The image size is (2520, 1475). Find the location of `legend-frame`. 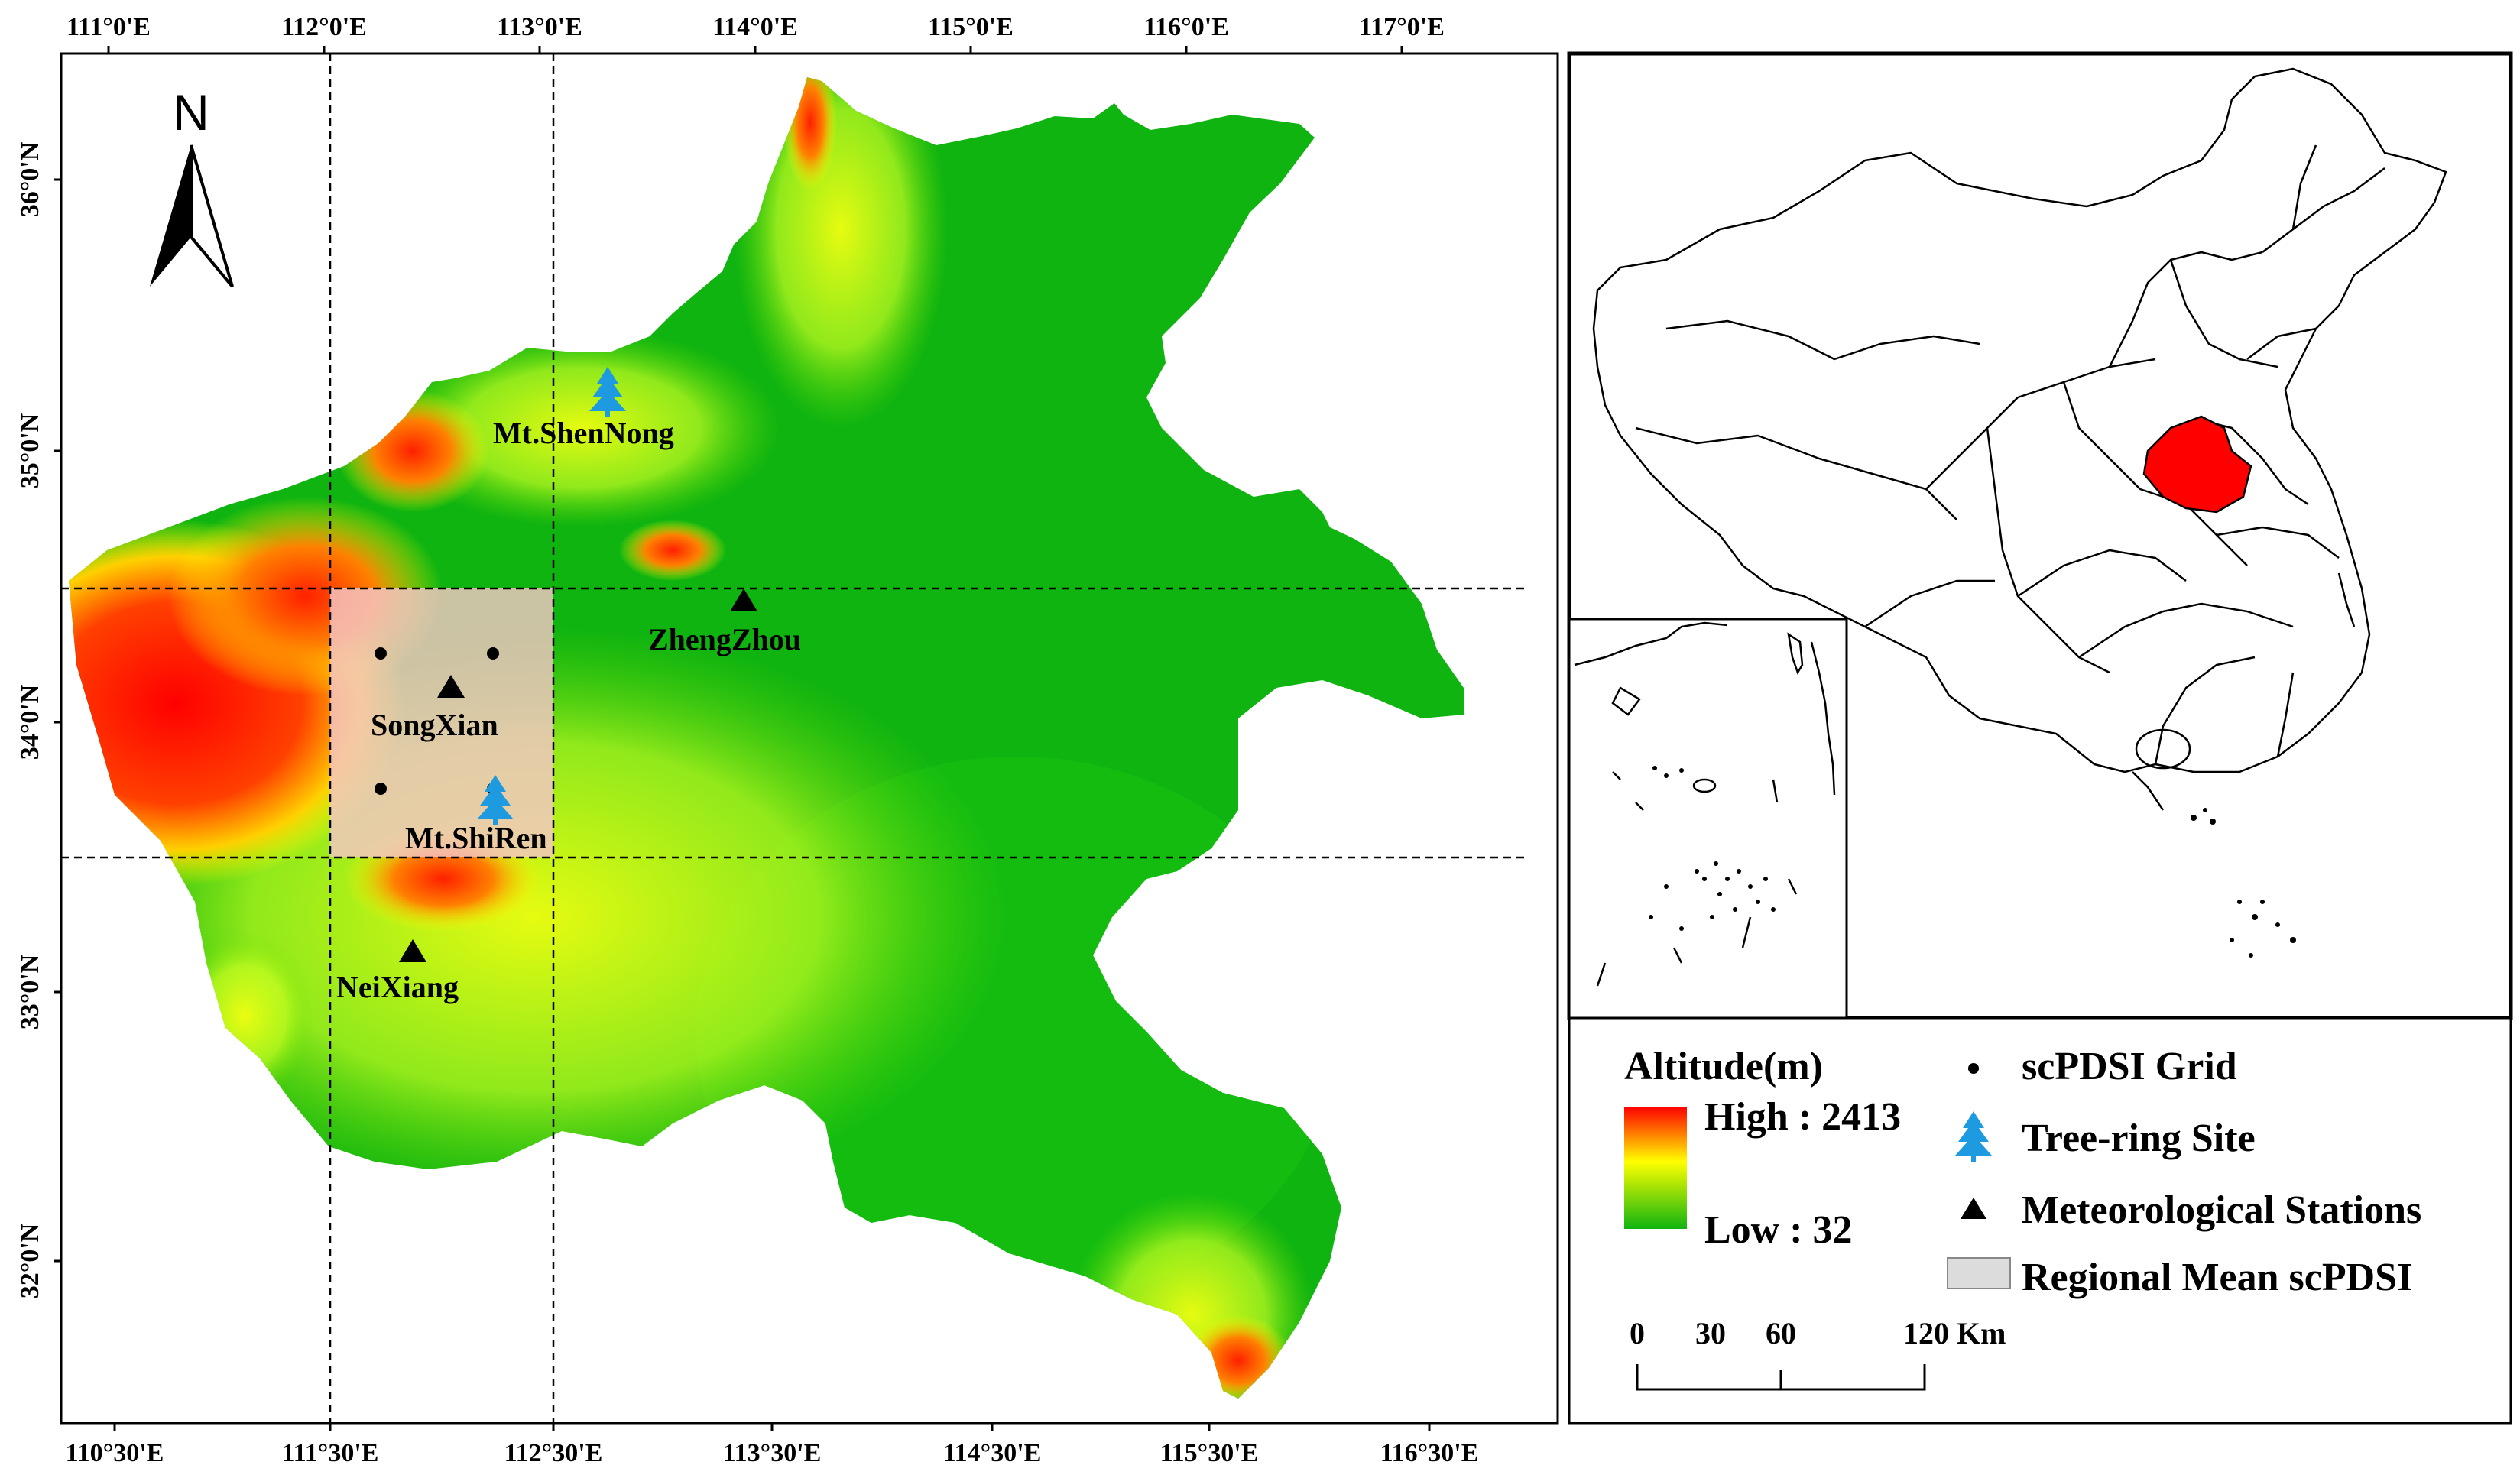

legend-frame is located at coordinates (2040, 1220).